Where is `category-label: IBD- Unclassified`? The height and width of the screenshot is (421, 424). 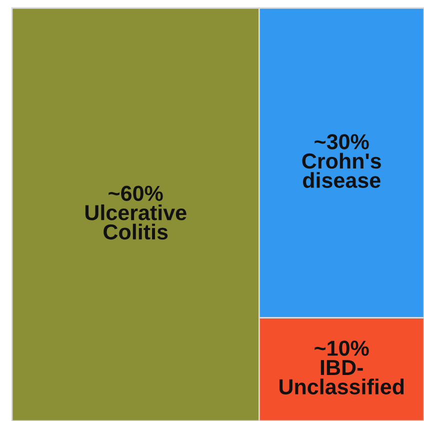
category-label: IBD- Unclassified is located at coordinates (341, 377).